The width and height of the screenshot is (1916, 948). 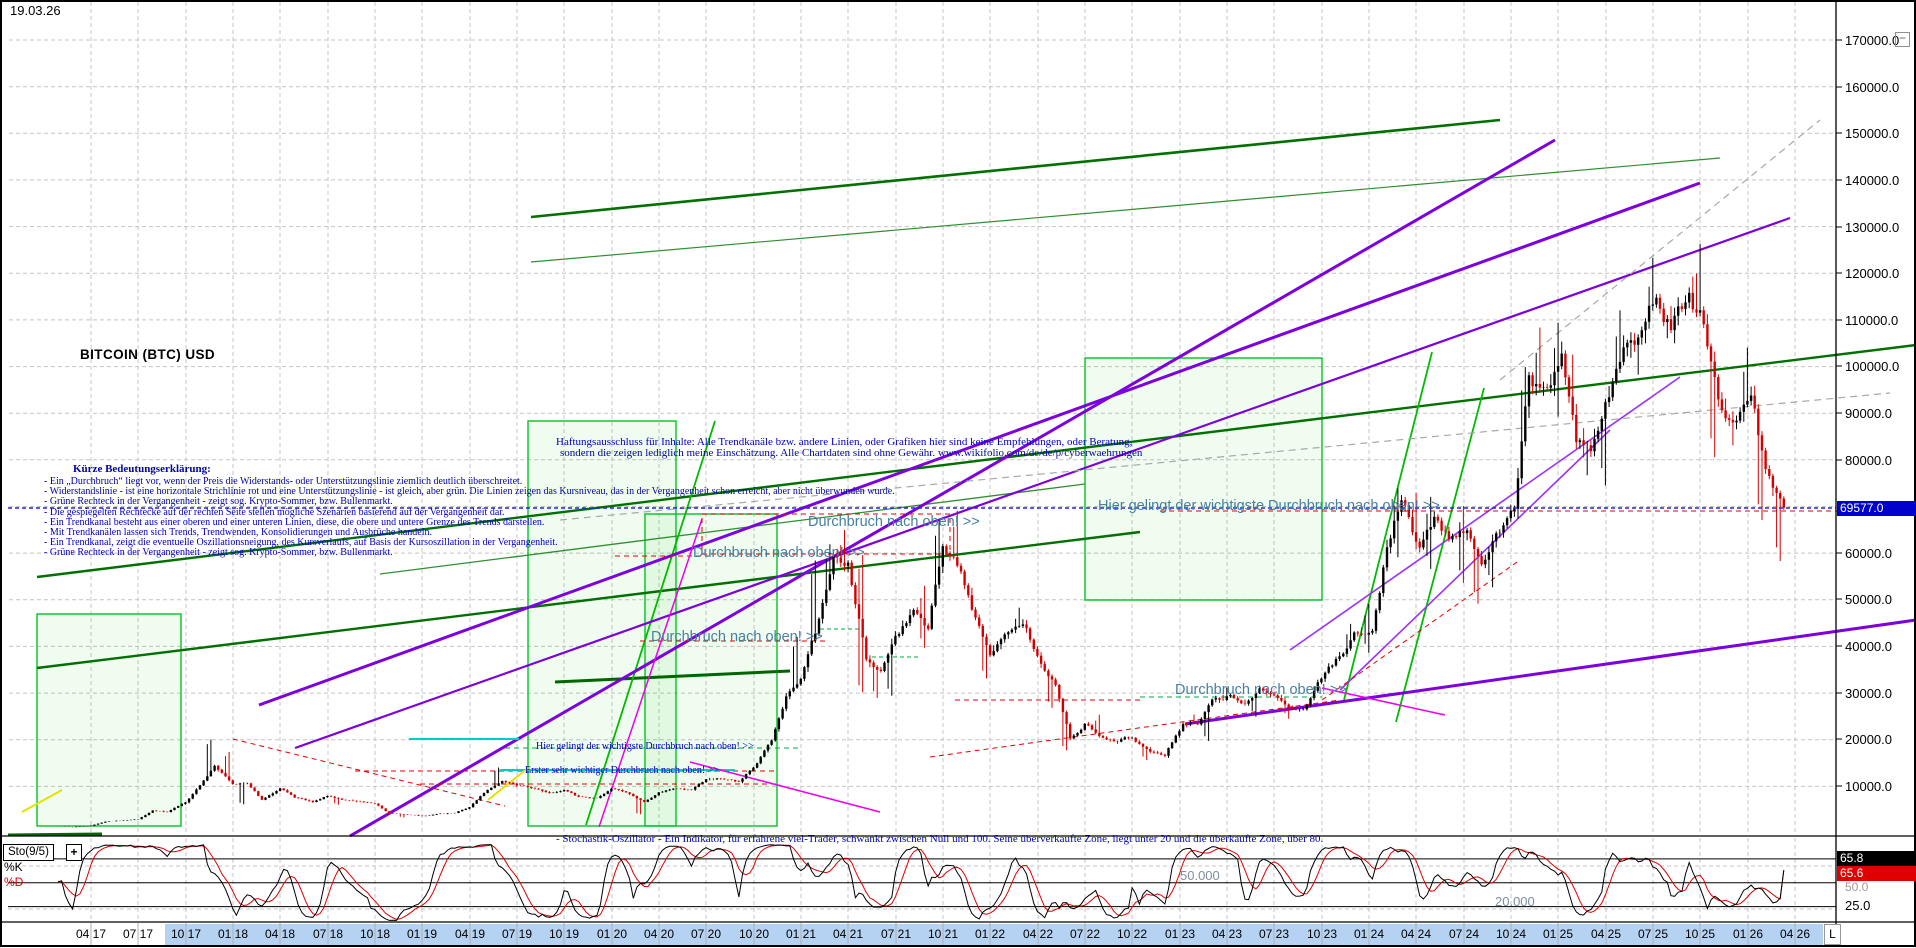 I want to click on add-indicator-button: +, so click(x=74, y=852).